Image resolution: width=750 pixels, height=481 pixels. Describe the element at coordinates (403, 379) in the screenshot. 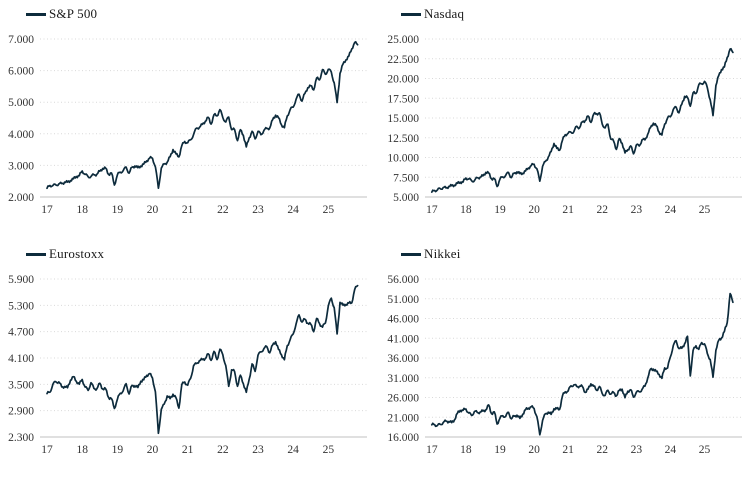

I see `svg-text: 31.000` at that location.